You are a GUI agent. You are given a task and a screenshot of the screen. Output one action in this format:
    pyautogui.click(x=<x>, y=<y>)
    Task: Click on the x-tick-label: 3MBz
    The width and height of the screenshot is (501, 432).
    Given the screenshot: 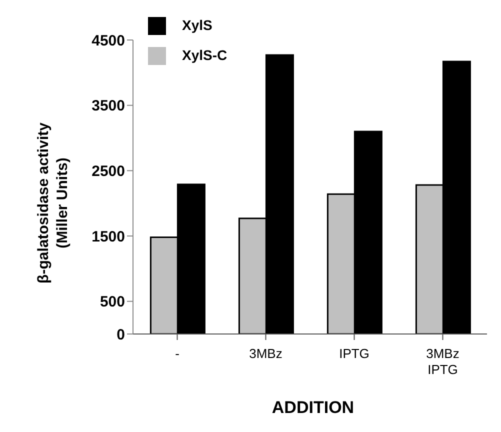 What is the action you would take?
    pyautogui.click(x=265, y=353)
    